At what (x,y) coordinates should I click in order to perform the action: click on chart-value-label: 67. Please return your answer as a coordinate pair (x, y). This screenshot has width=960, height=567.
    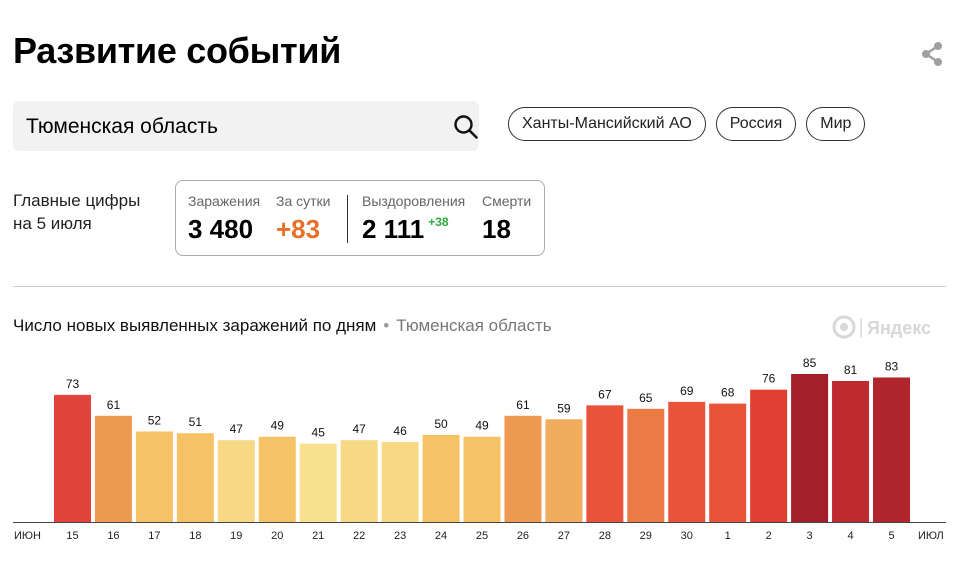
    Looking at the image, I should click on (605, 394).